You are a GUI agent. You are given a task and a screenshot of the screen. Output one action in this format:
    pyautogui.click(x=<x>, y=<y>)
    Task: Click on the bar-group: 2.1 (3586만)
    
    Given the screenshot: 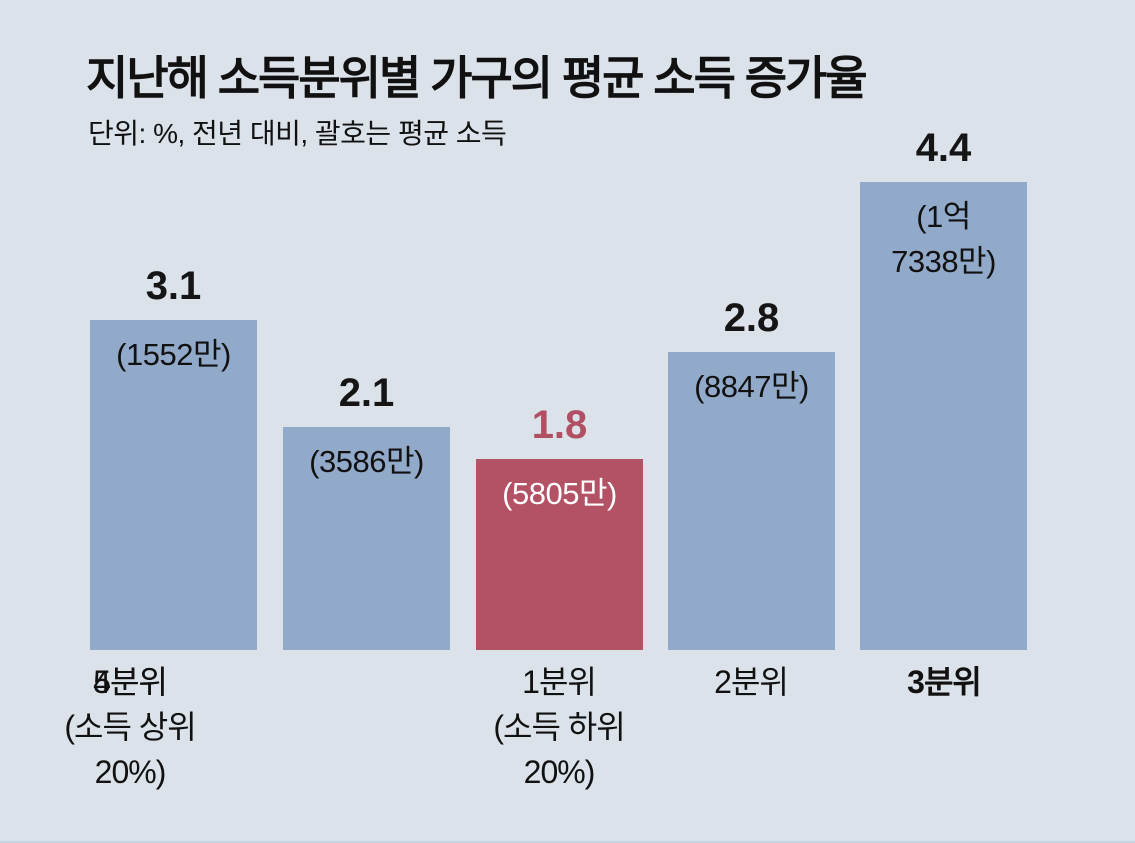 What is the action you would take?
    pyautogui.click(x=366, y=510)
    